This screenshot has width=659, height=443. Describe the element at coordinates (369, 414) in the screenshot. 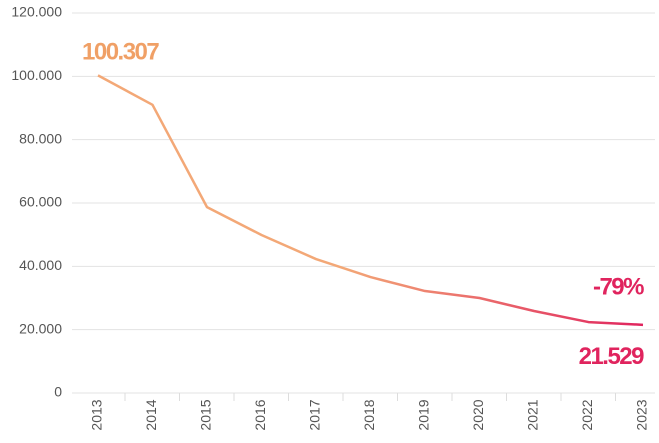

I see `x-tick-label: 2018` at that location.